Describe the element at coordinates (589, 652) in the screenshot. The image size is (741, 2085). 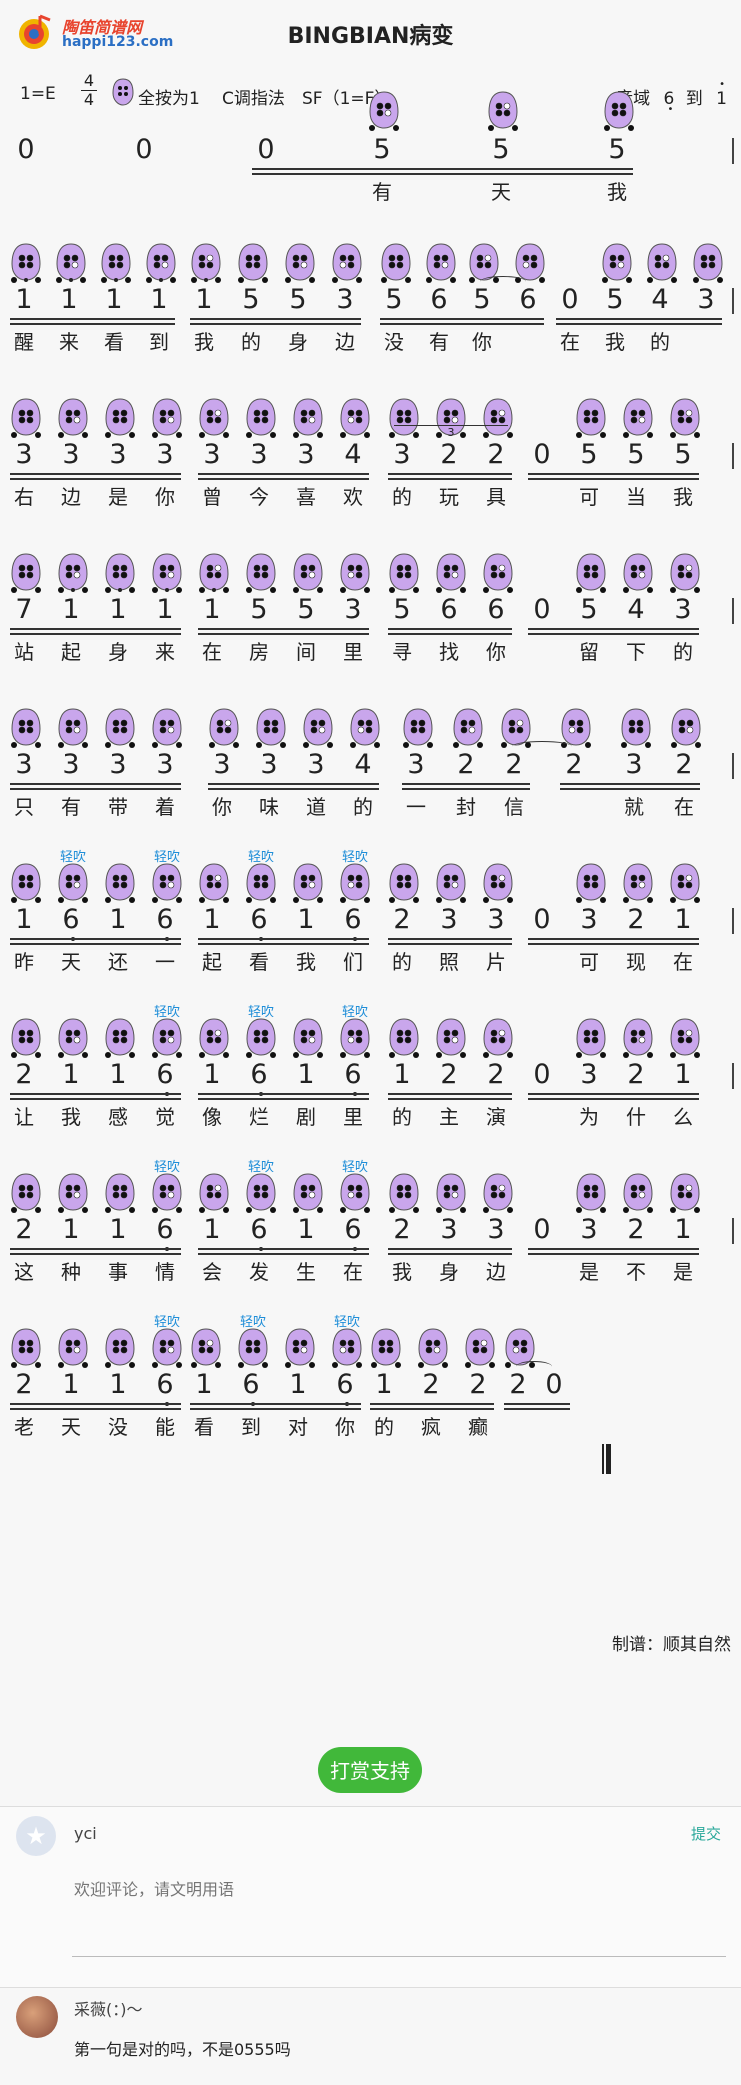
I see `lyric-char: 留` at that location.